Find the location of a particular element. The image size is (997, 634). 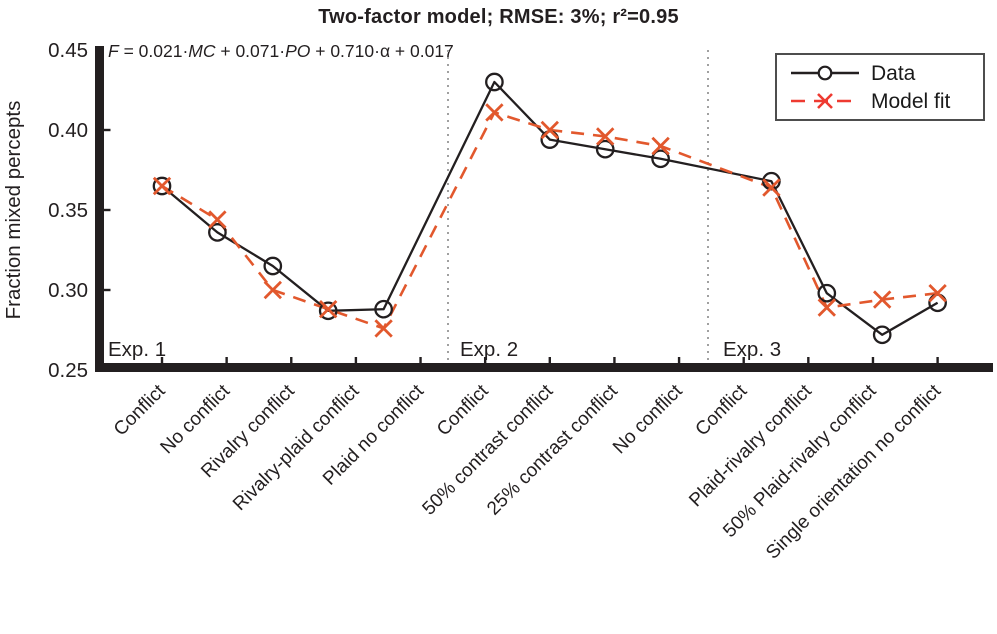

formula-term: + 0.071· is located at coordinates (250, 51).